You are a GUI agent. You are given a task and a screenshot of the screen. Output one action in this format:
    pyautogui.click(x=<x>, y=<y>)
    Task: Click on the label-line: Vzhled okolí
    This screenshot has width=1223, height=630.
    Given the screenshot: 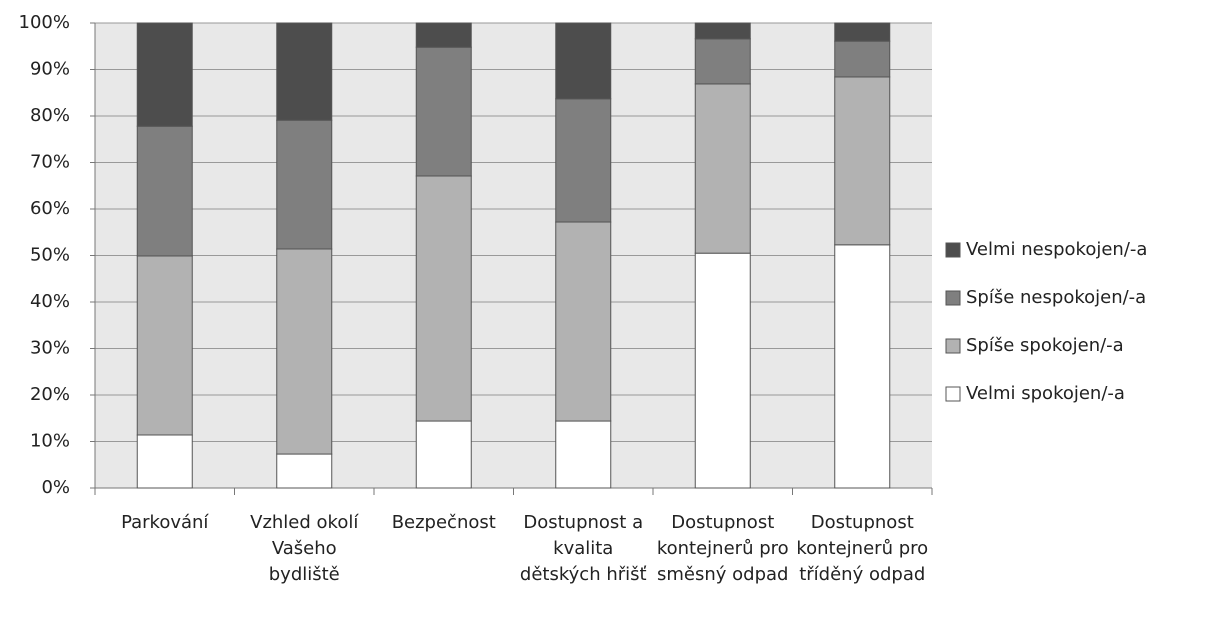 What is the action you would take?
    pyautogui.click(x=304, y=522)
    